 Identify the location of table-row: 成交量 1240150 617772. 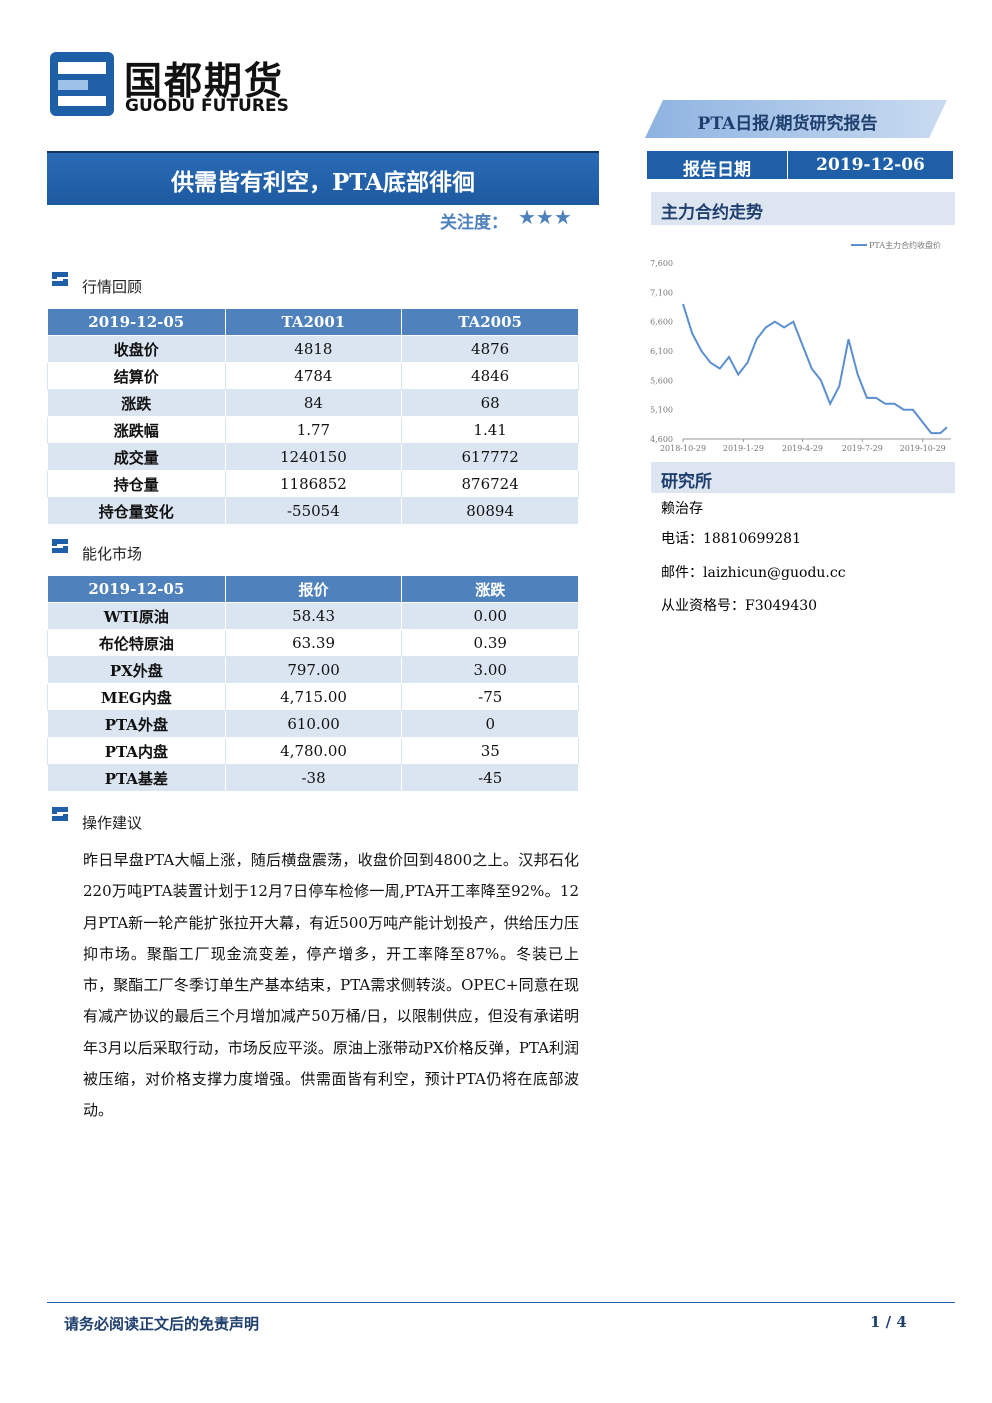
(313, 457).